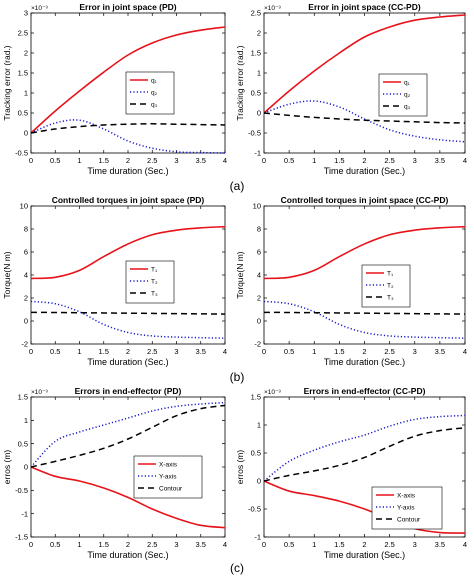 This screenshot has height=576, width=474. What do you see at coordinates (154, 270) in the screenshot?
I see `legend-label: T₁` at bounding box center [154, 270].